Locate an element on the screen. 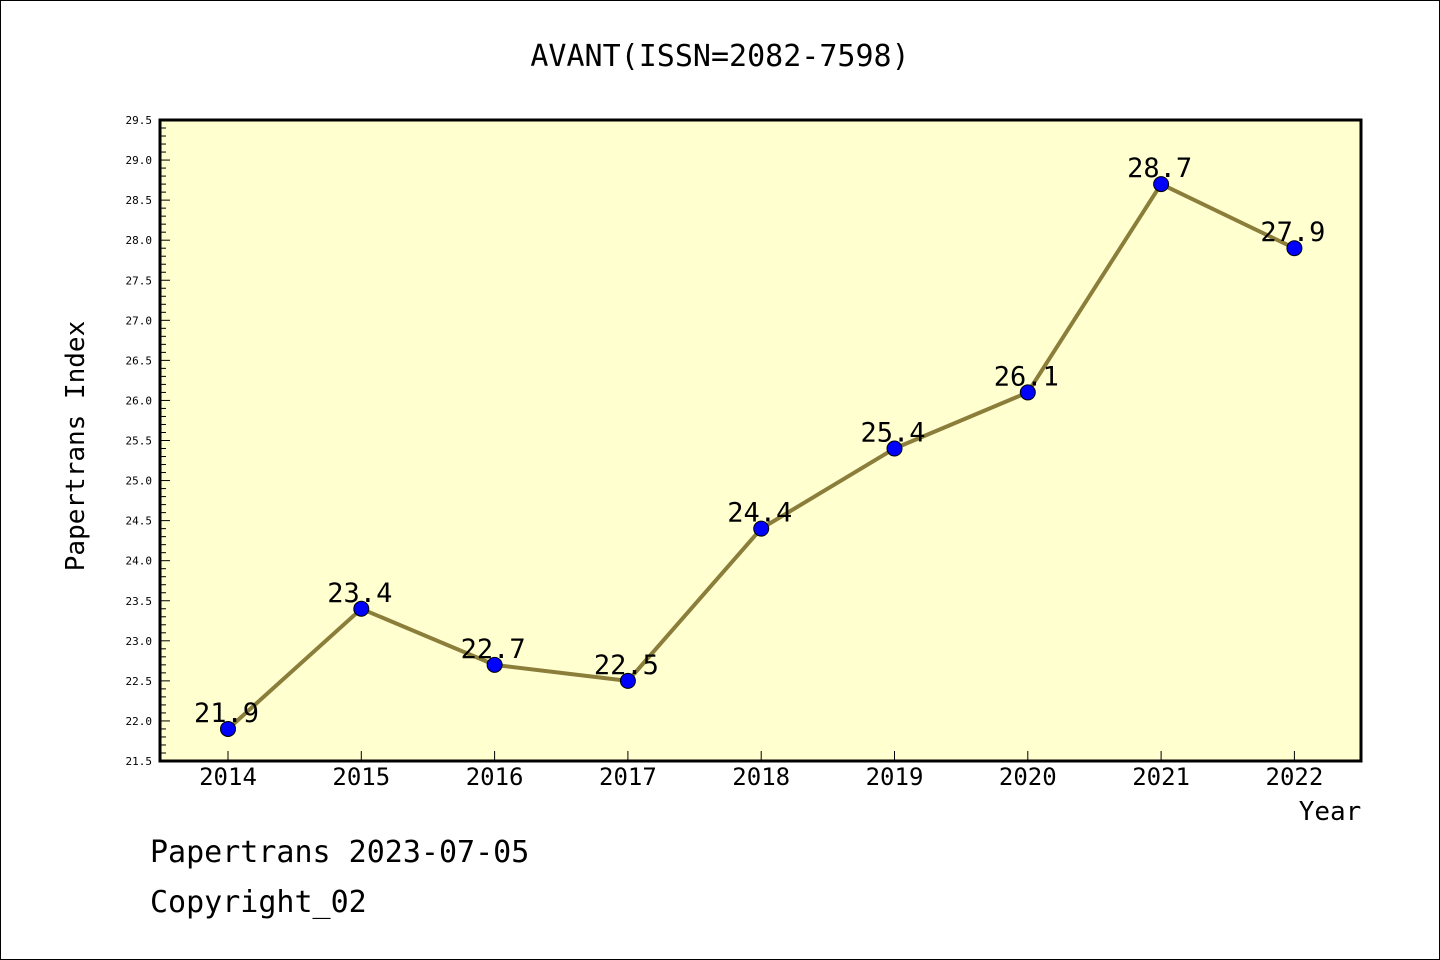  data-label: 25.4 is located at coordinates (893, 433).